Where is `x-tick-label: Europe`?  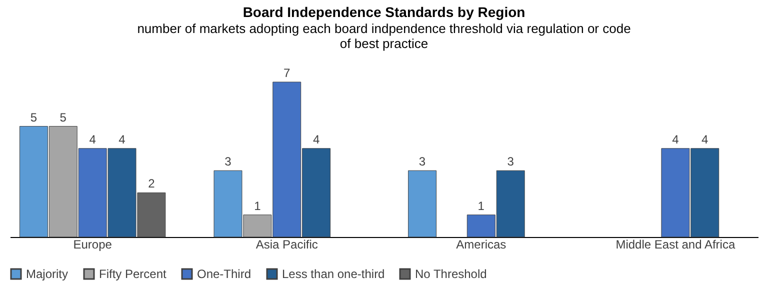 x-tick-label: Europe is located at coordinates (92, 245).